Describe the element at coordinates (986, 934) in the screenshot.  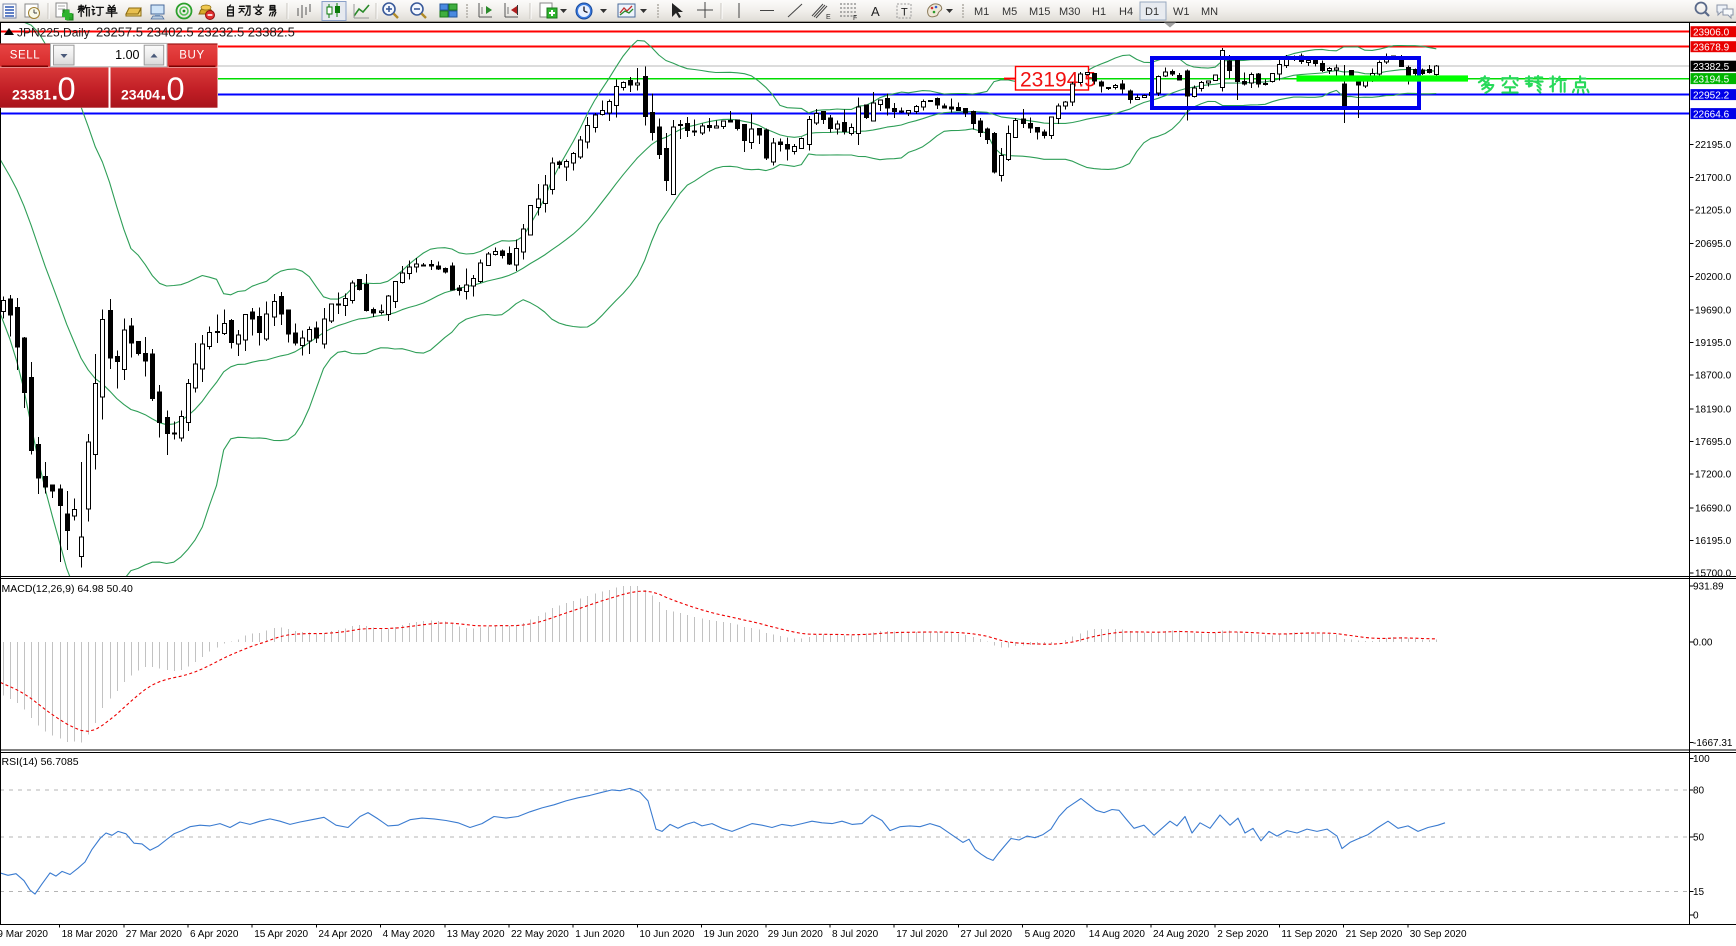
I see `svg-text: 27 Jul 2020` at that location.